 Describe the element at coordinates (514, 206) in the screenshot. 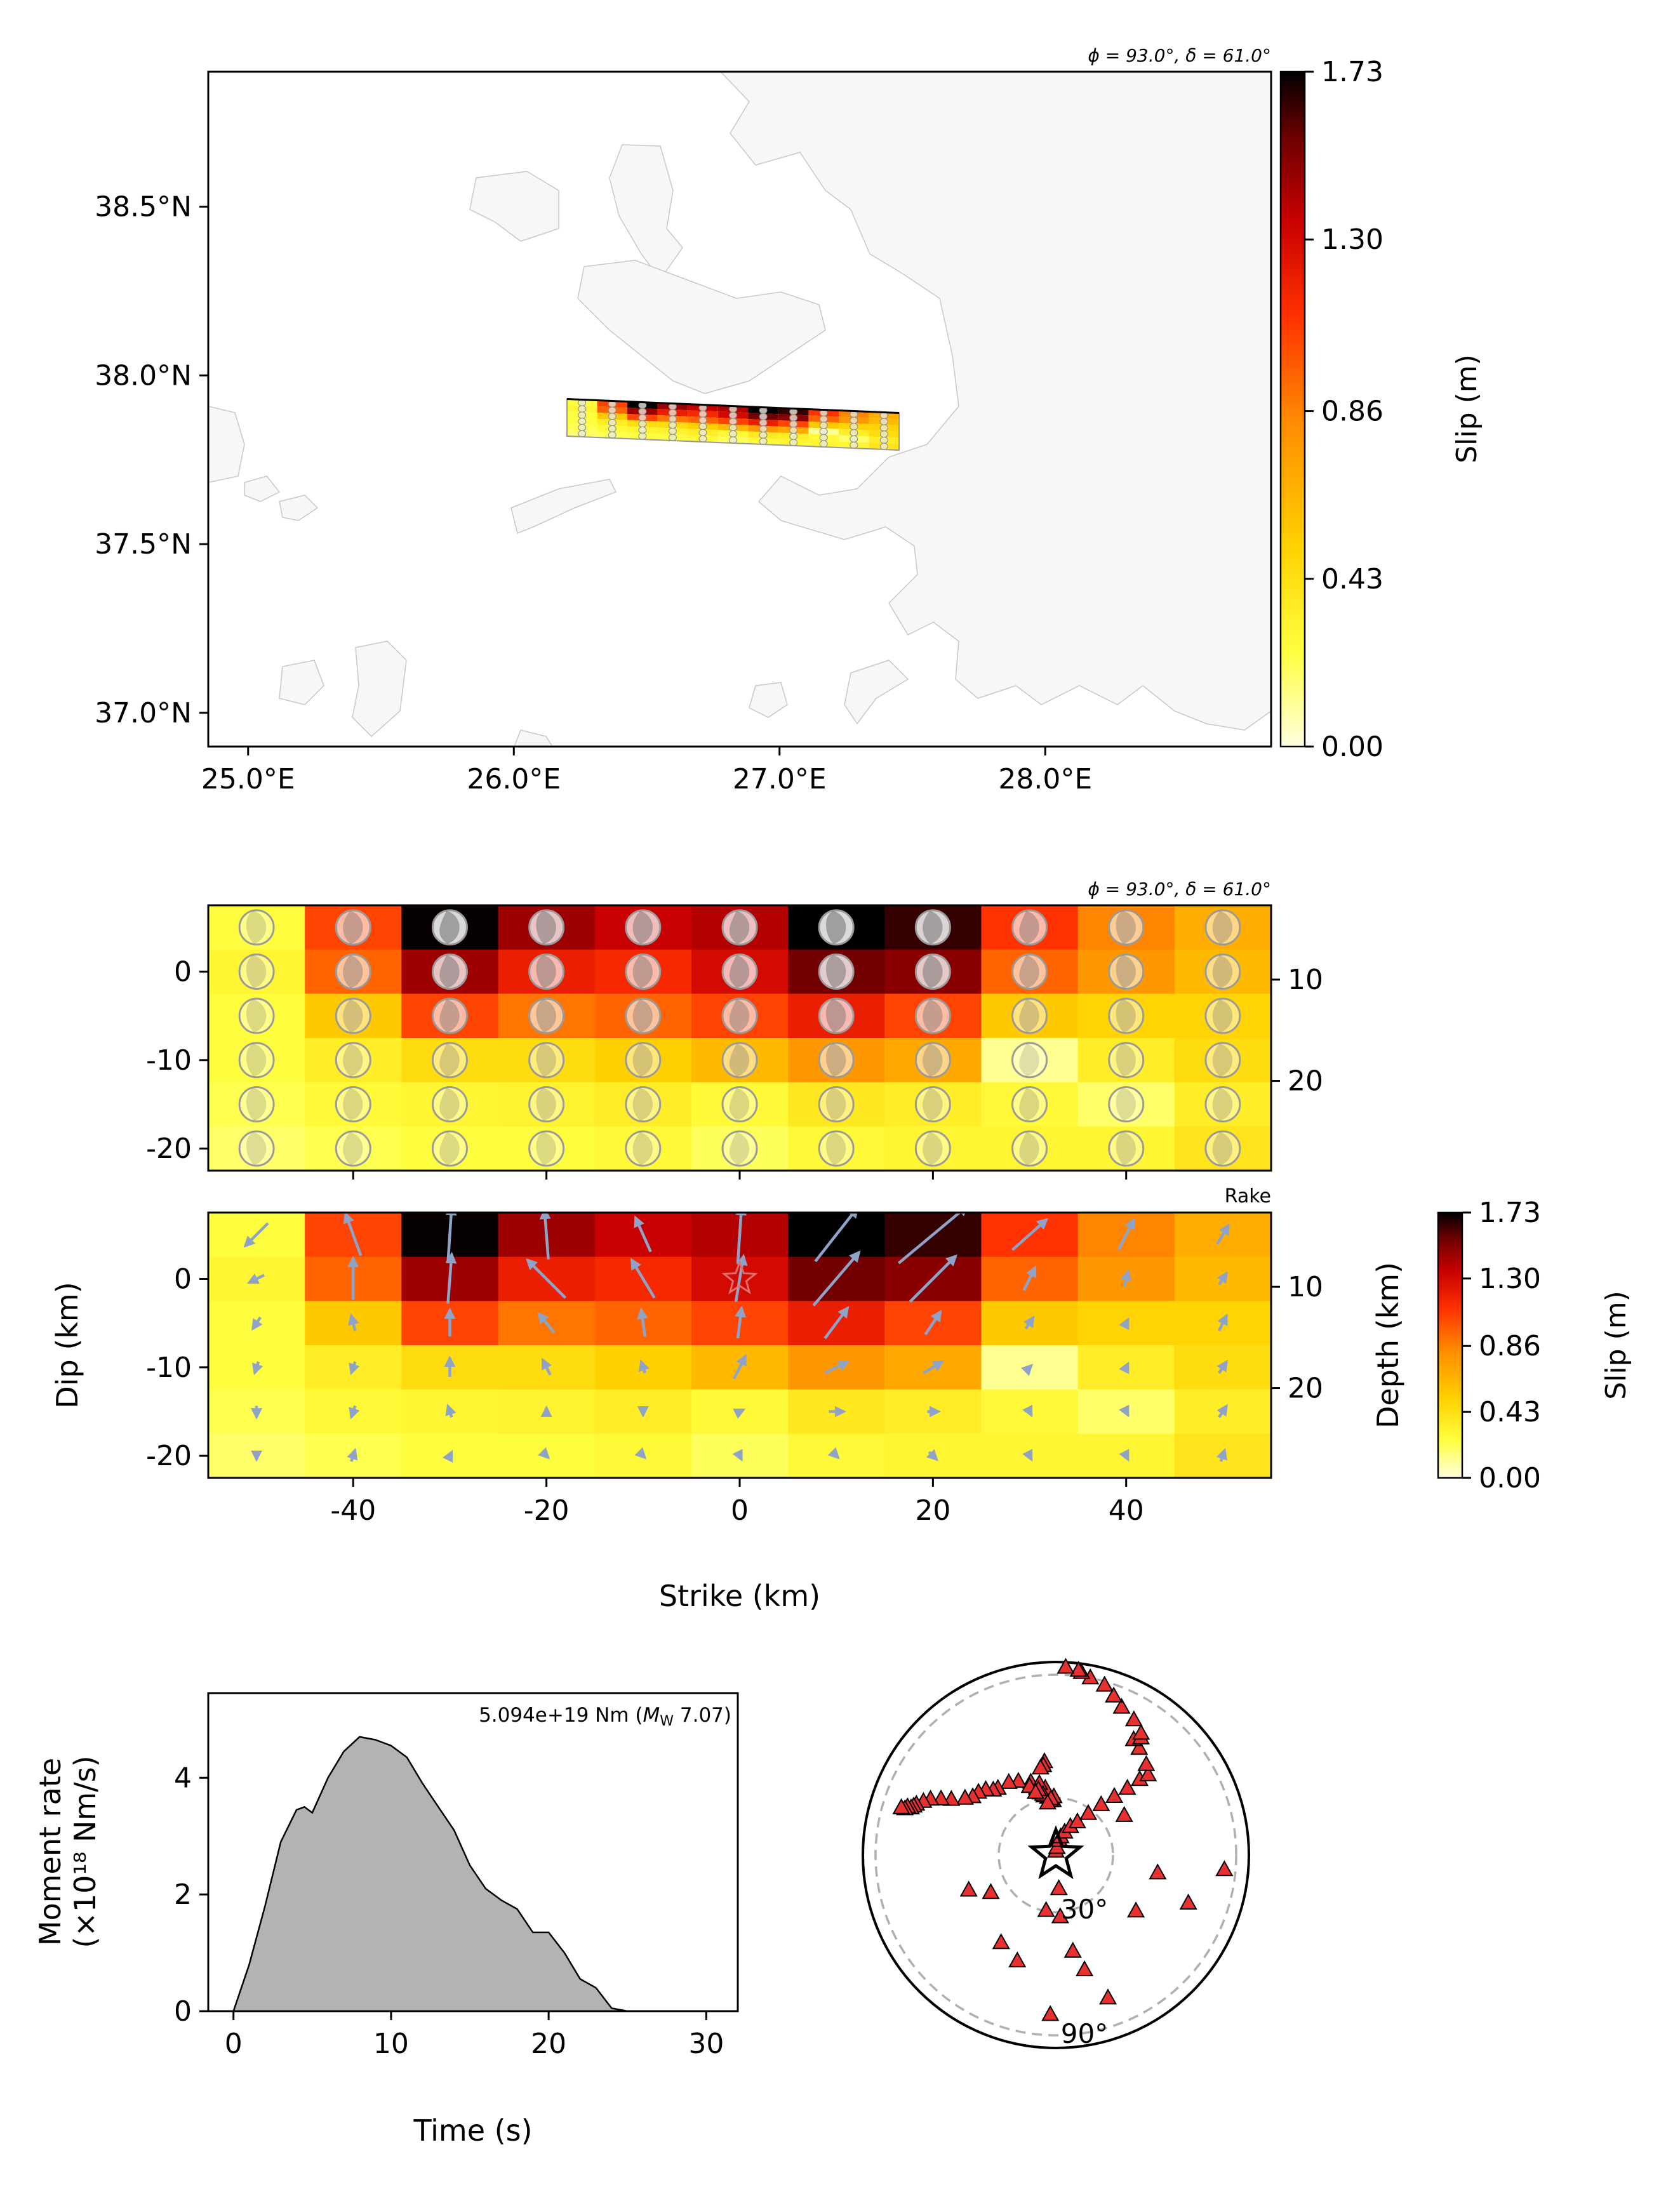

I see `land-lesvos` at that location.